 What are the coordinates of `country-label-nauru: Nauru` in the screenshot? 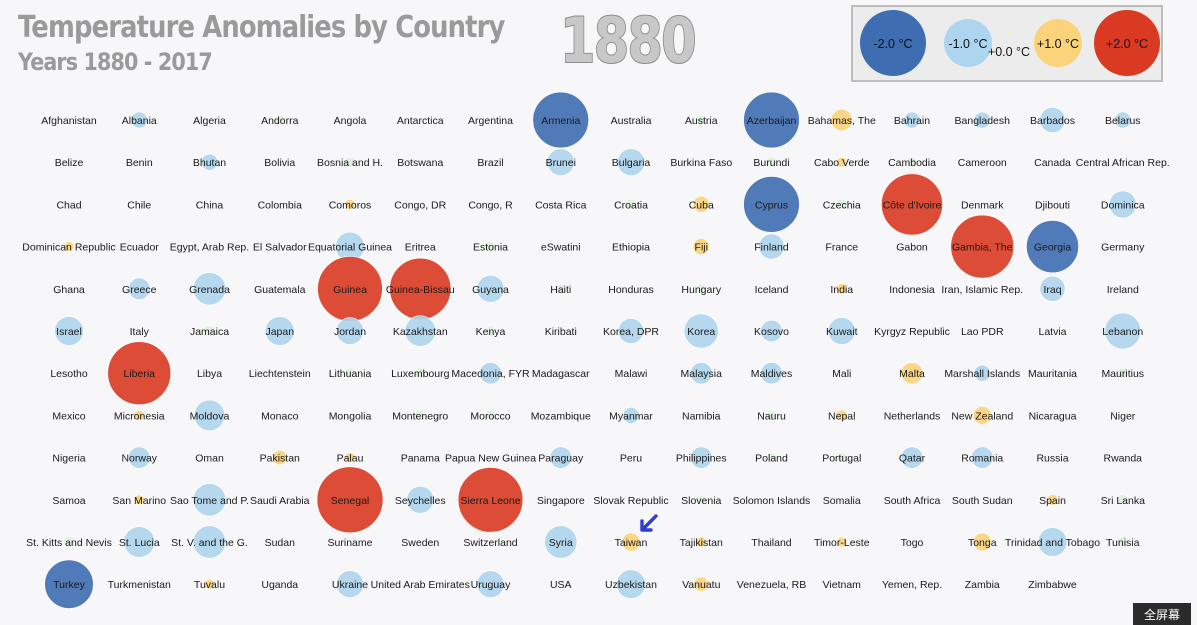 It's located at (771, 416).